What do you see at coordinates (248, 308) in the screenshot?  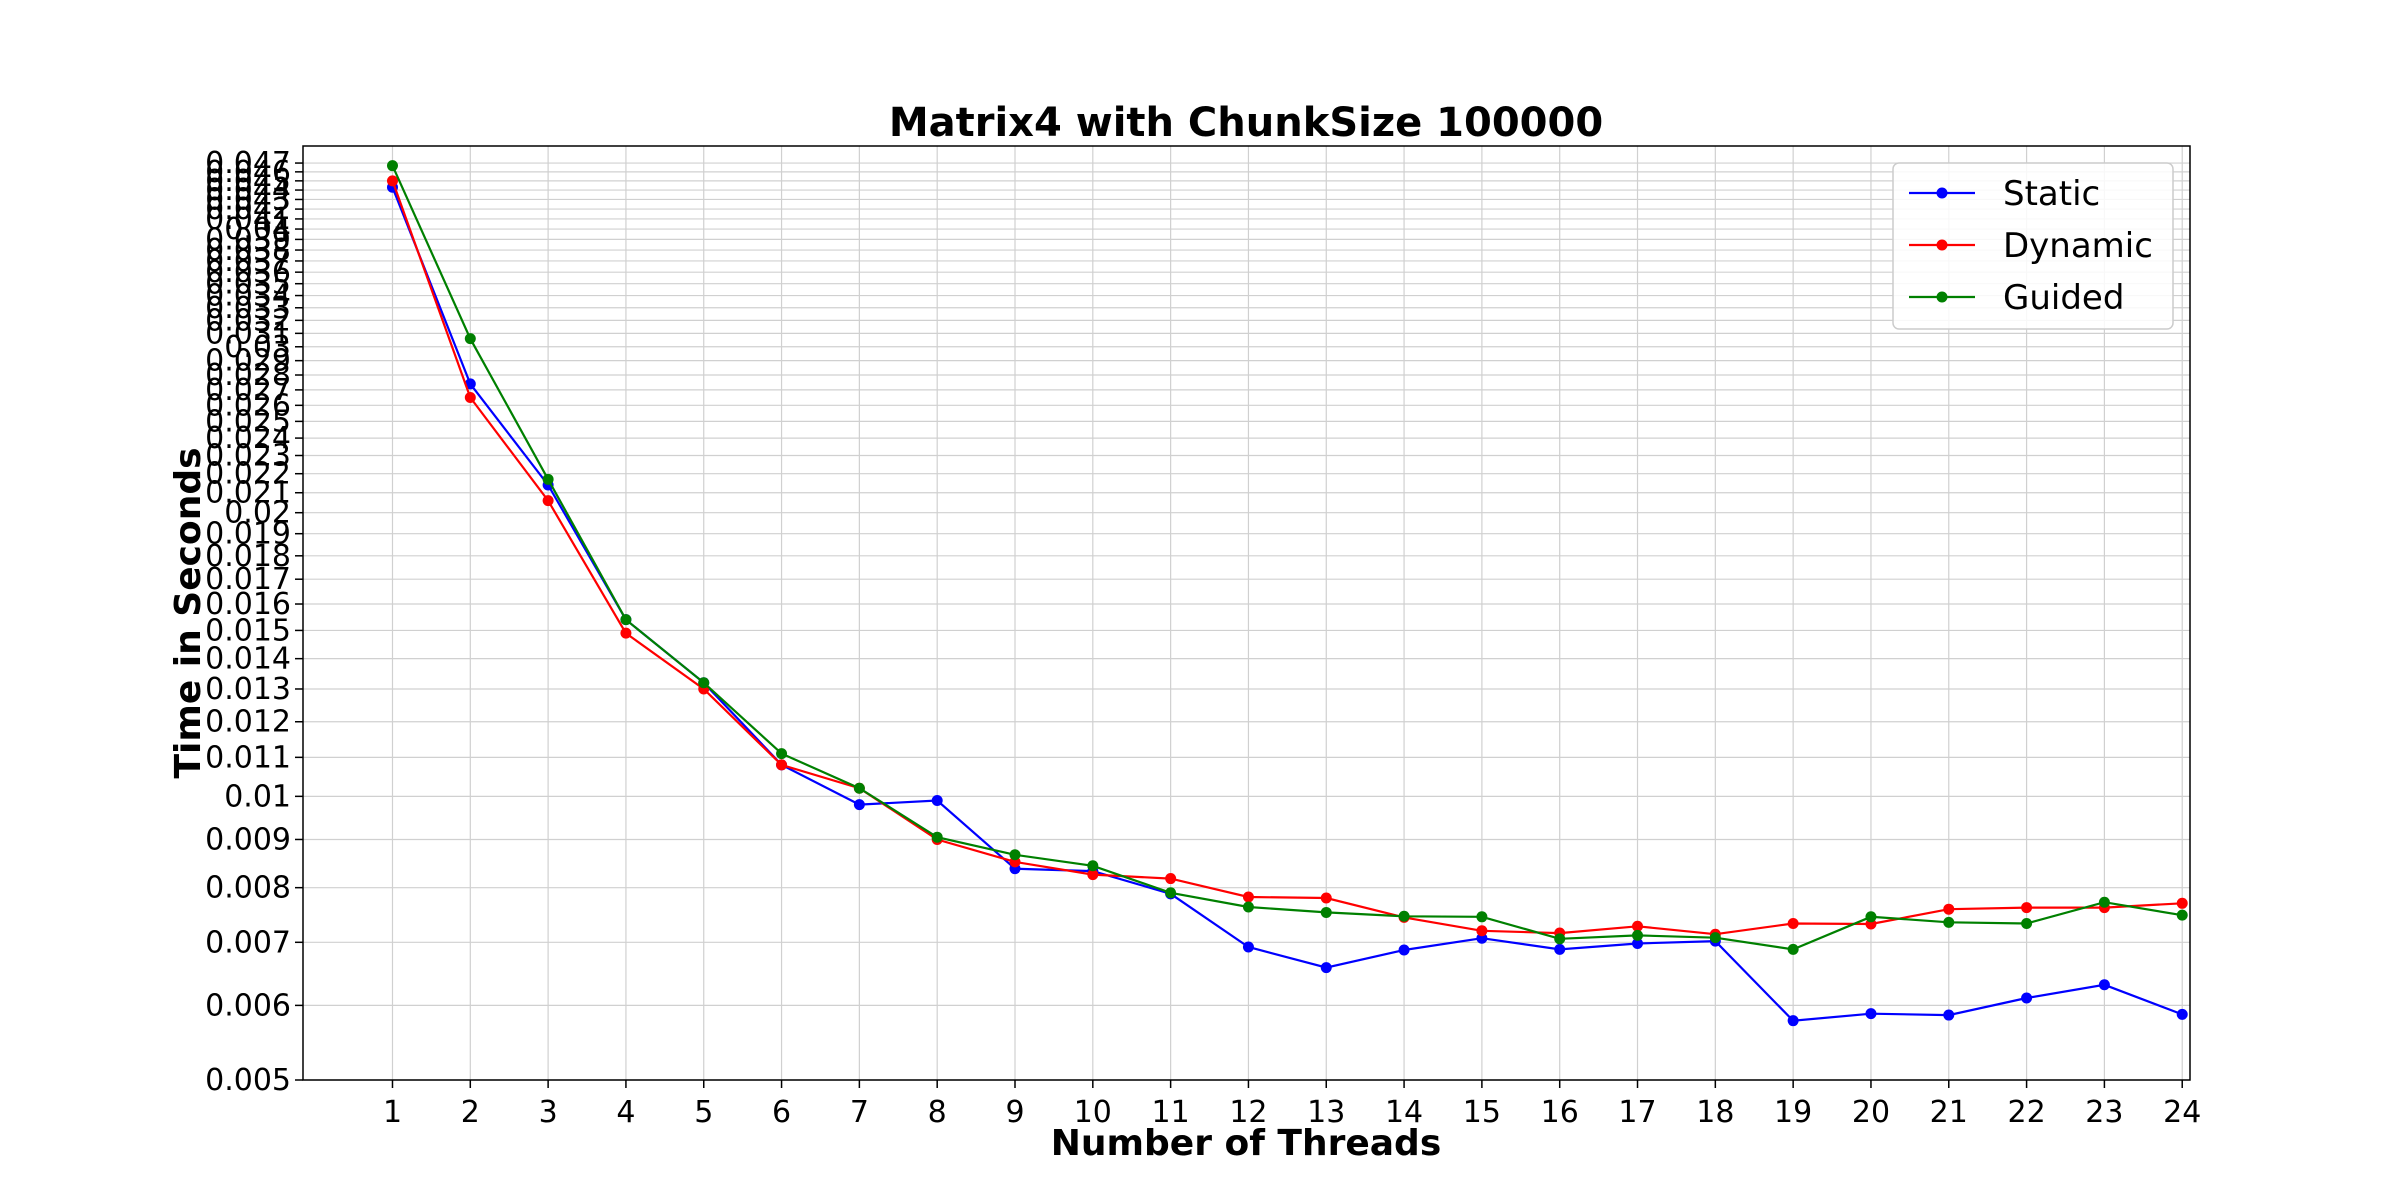 I see `y-tick-label: 0.033` at bounding box center [248, 308].